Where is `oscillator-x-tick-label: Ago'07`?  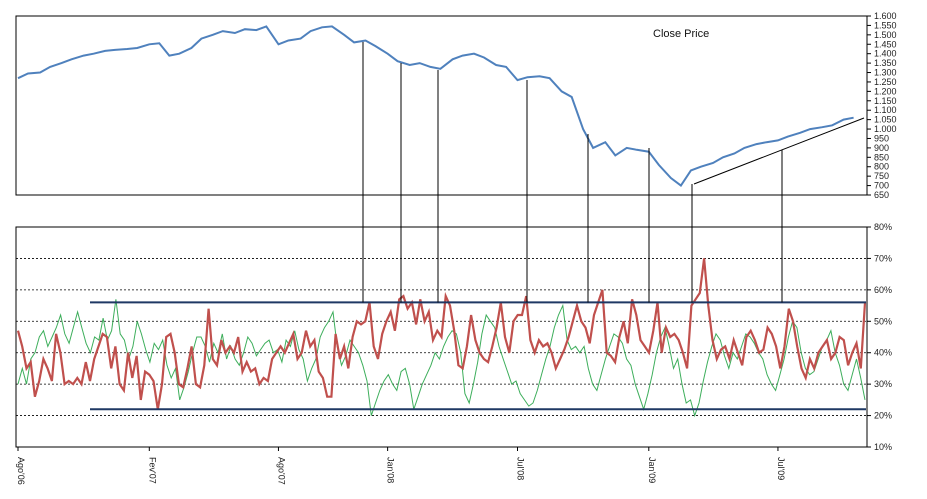 oscillator-x-tick-label: Ago'07 is located at coordinates (281, 471).